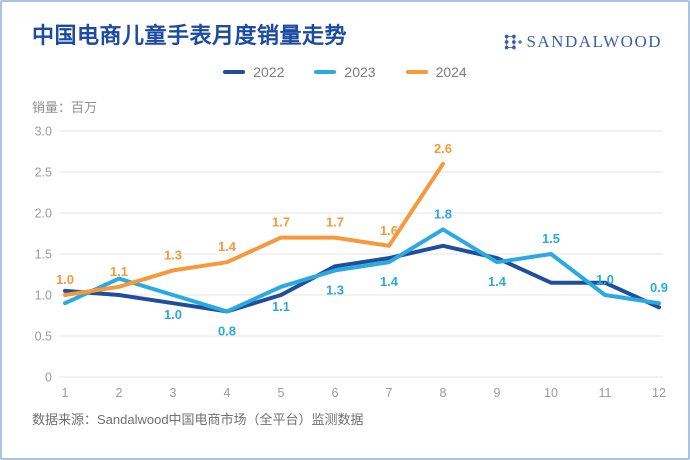 The width and height of the screenshot is (690, 460). What do you see at coordinates (551, 238) in the screenshot?
I see `data-label-2023: 1.5` at bounding box center [551, 238].